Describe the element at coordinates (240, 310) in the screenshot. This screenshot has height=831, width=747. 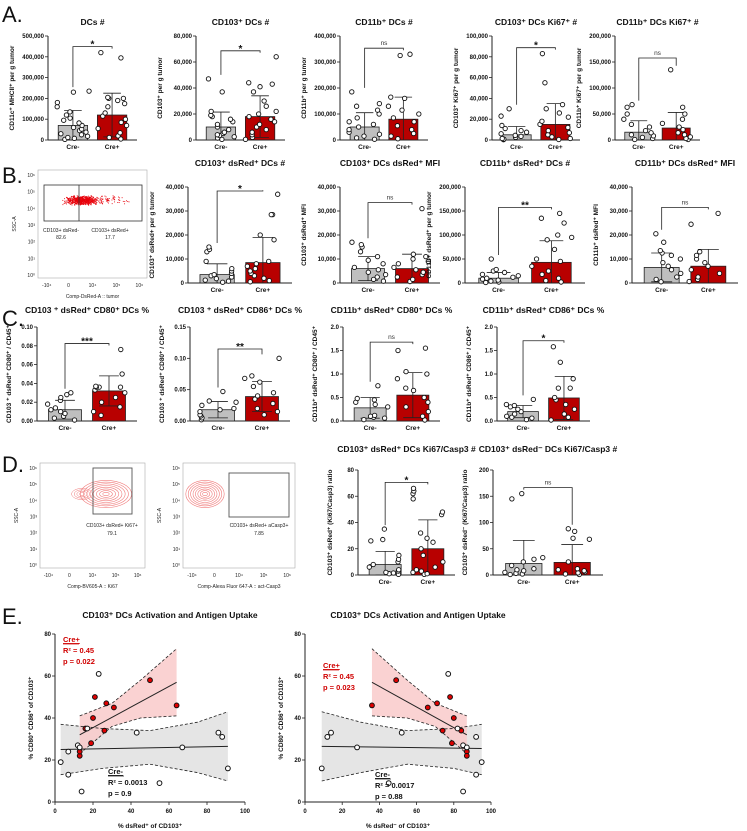
I see `chart-title: CD103 ⁺ dsRed⁺ CD86⁺ DCs %` at that location.